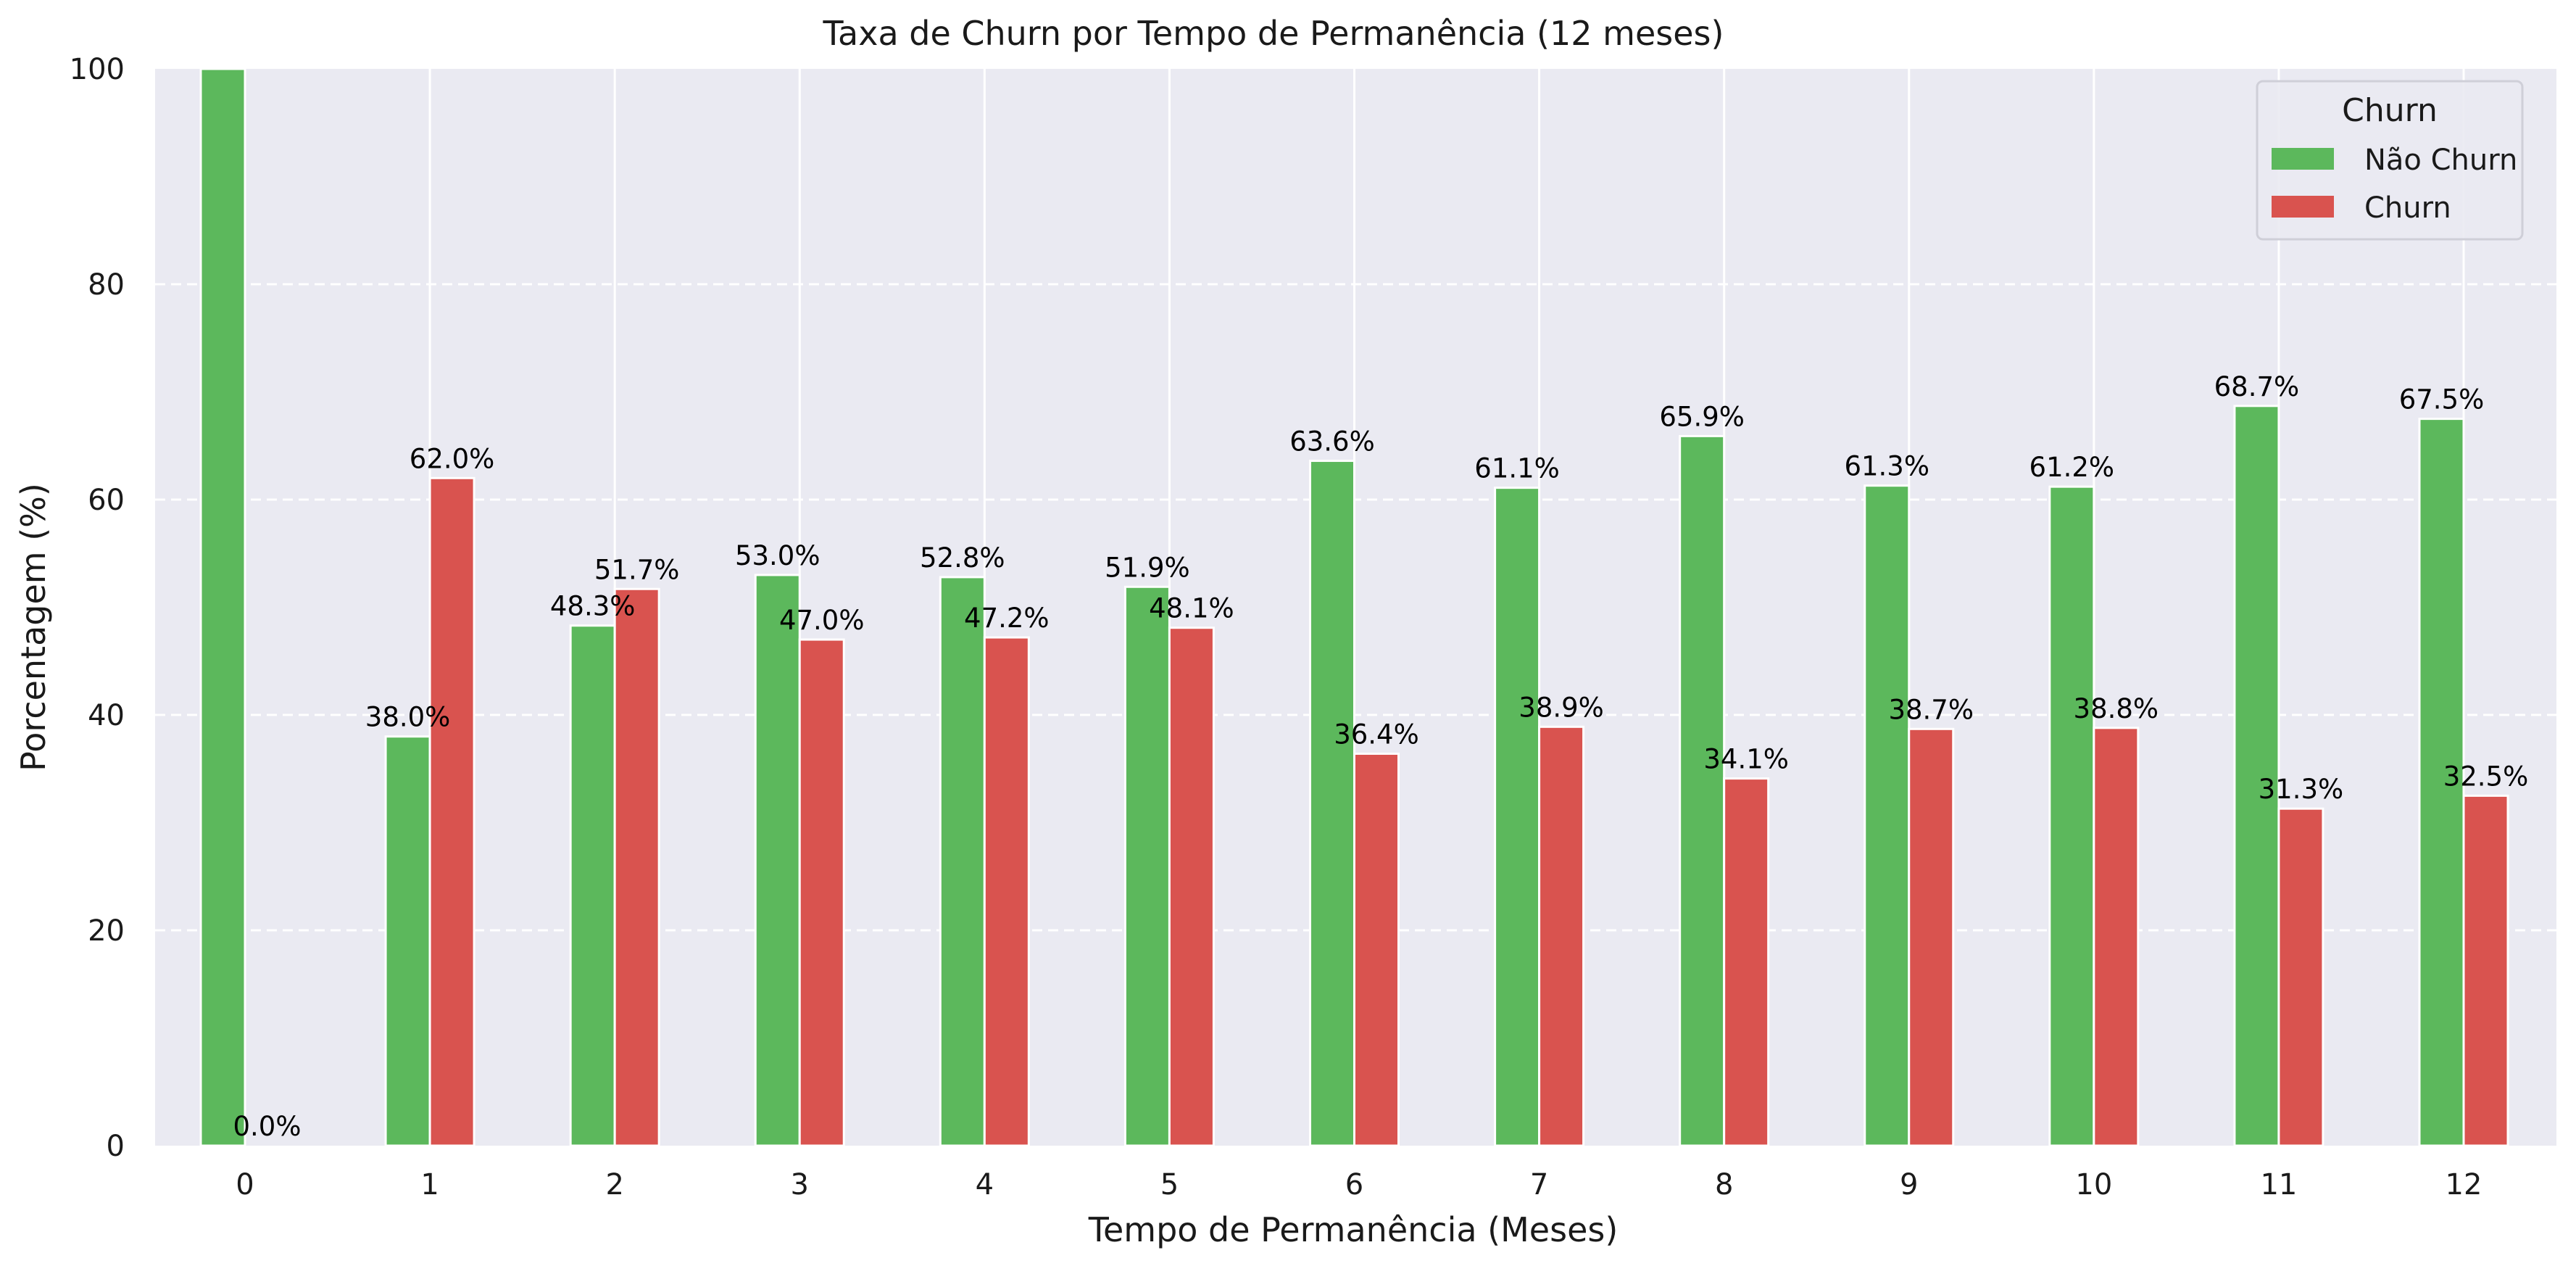  What do you see at coordinates (1353, 1229) in the screenshot?
I see `x-axis-label: Tempo de Permanência (Meses)` at bounding box center [1353, 1229].